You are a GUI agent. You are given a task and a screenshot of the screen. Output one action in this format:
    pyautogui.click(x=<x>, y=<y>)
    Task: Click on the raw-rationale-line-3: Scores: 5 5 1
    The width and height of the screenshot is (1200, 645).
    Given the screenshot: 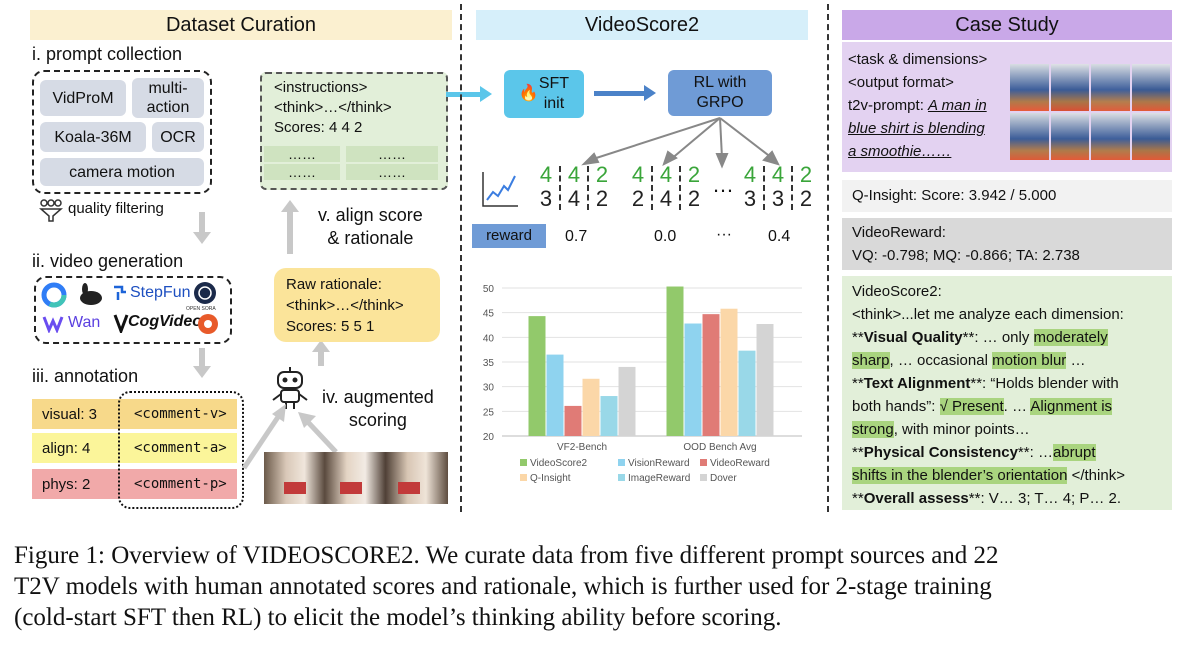 What is the action you would take?
    pyautogui.click(x=330, y=326)
    